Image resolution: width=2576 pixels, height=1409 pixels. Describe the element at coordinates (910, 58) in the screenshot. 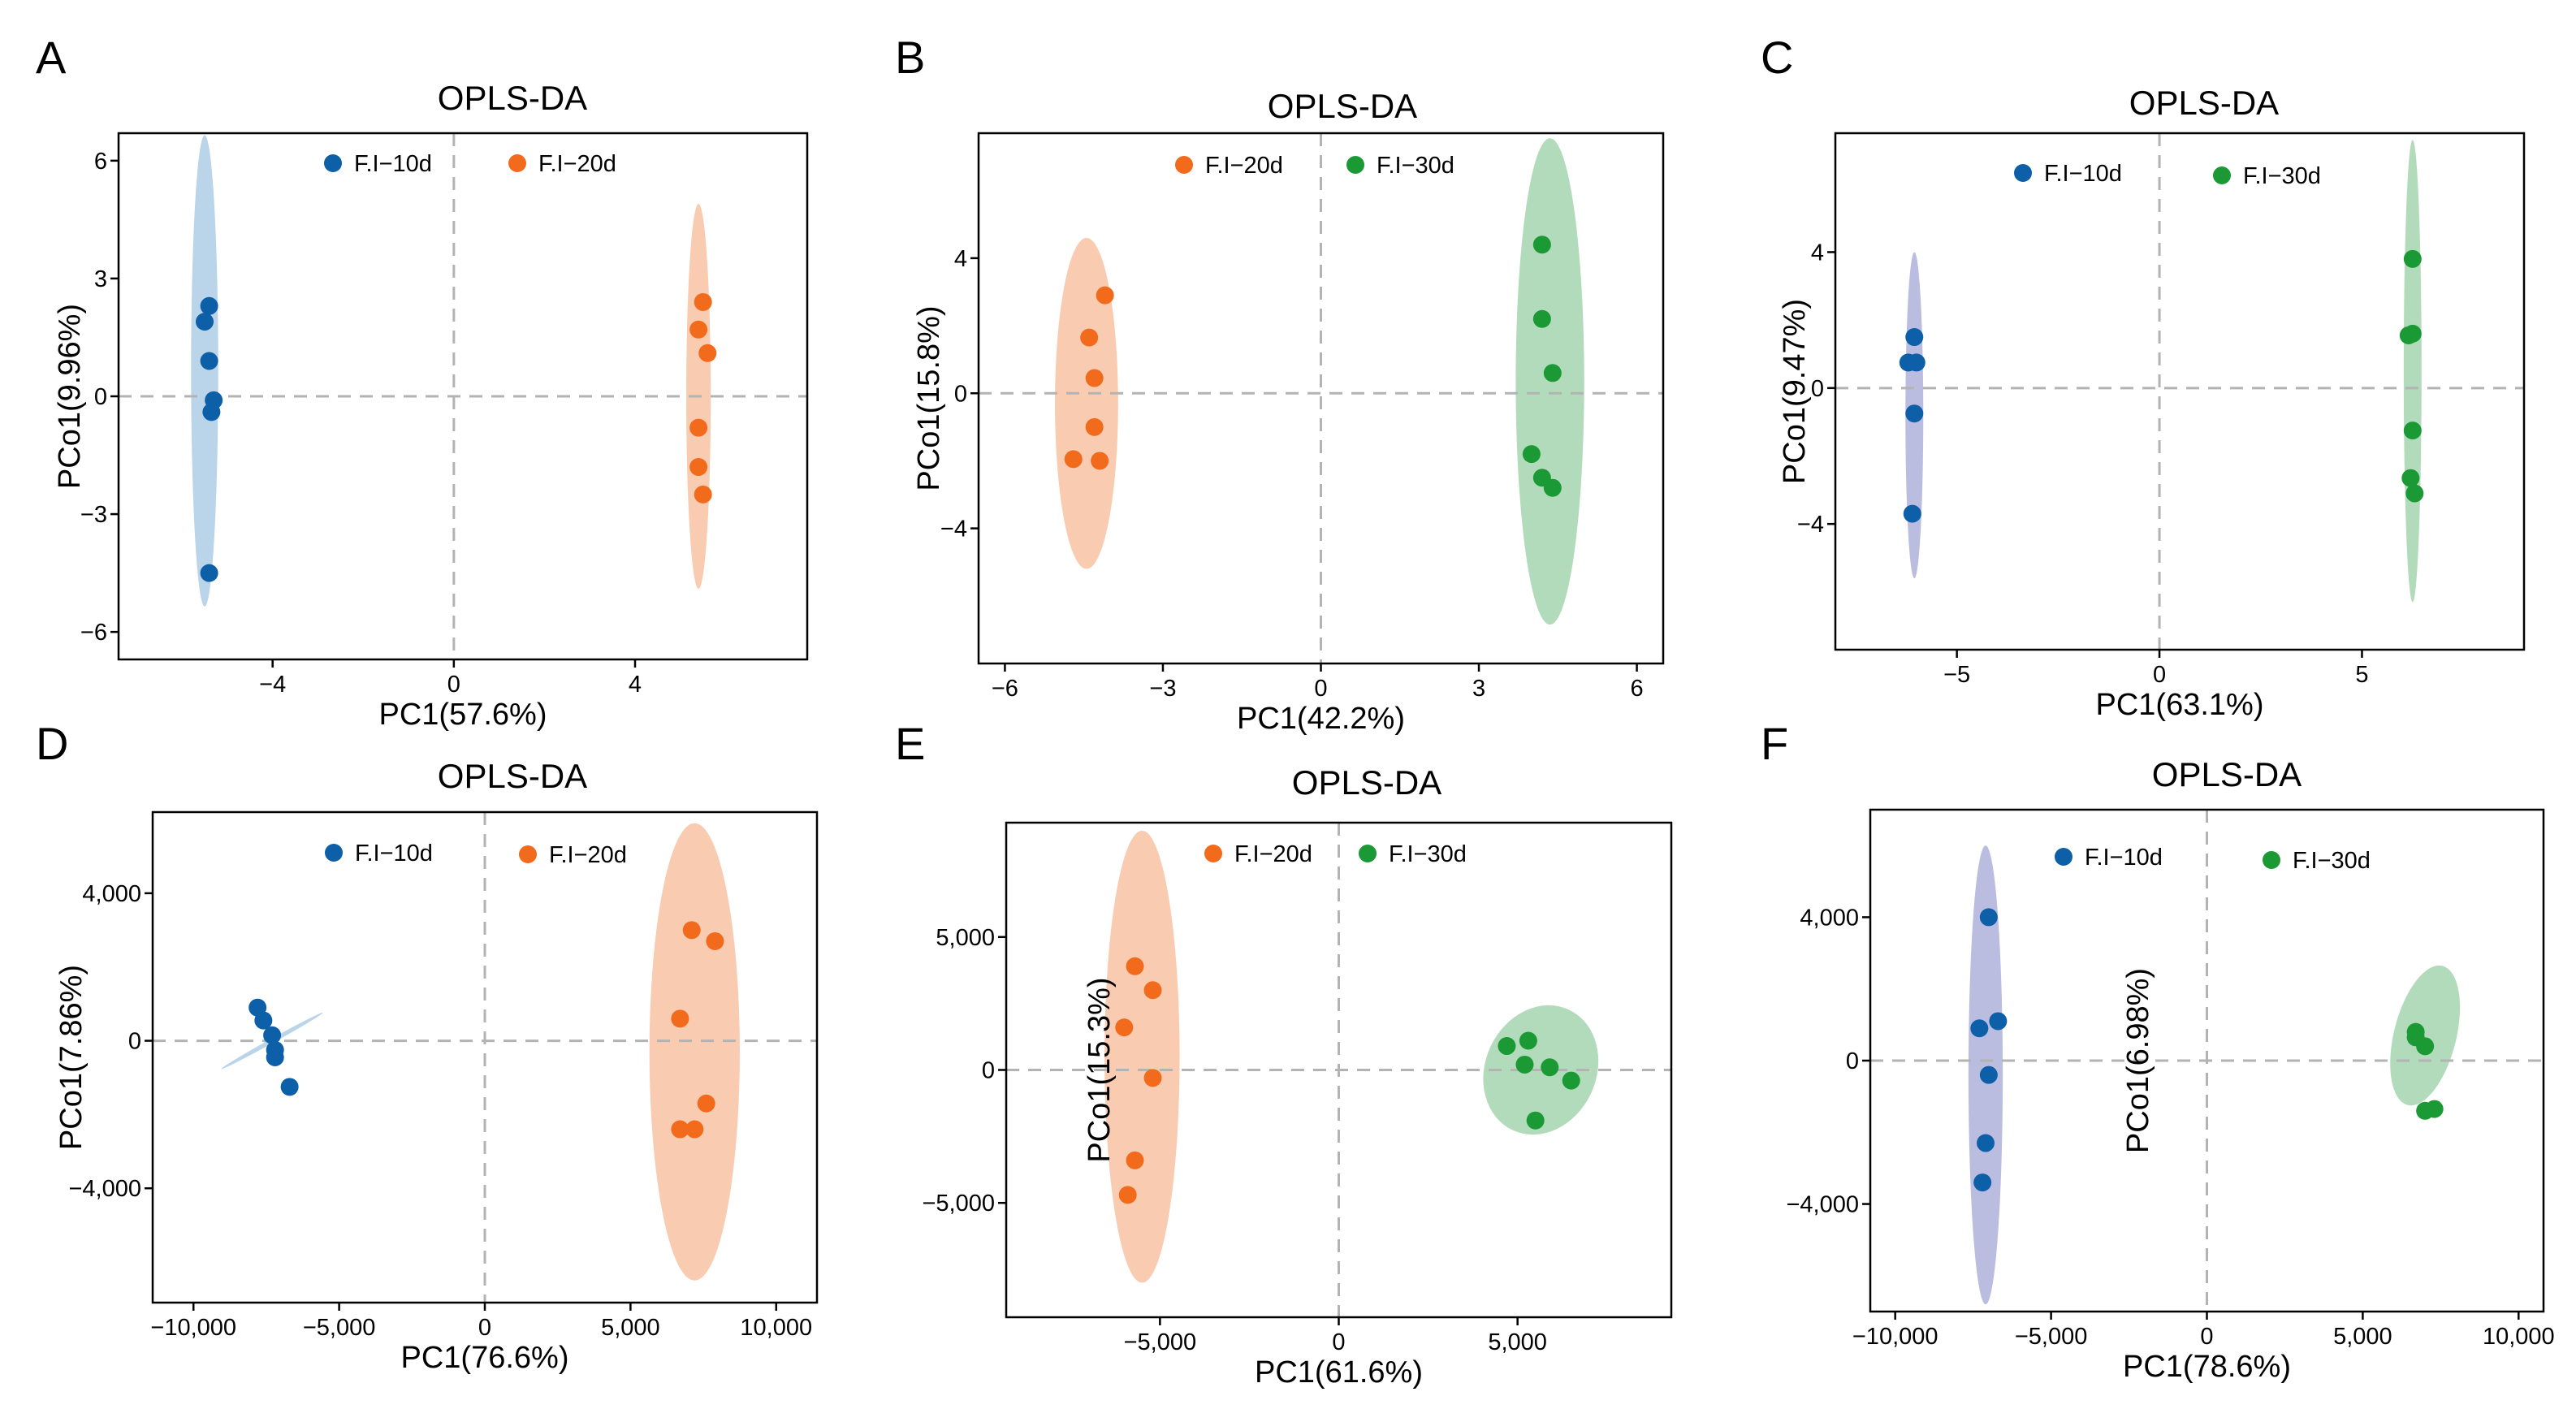

I see `panel-letter: B` at that location.